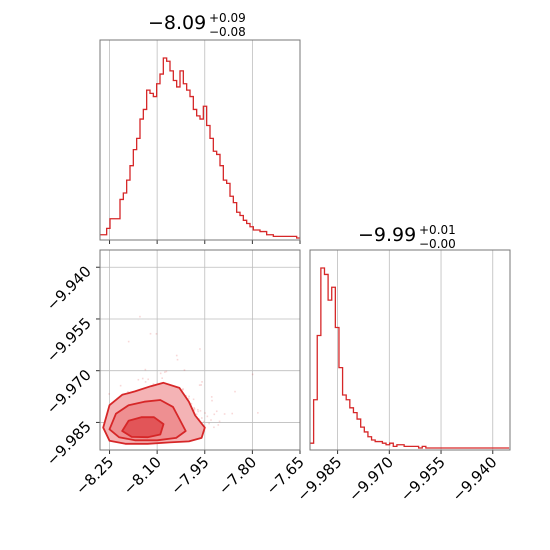  Describe the element at coordinates (69, 340) in the screenshot. I see `joint-ytick-label: −9.955` at that location.